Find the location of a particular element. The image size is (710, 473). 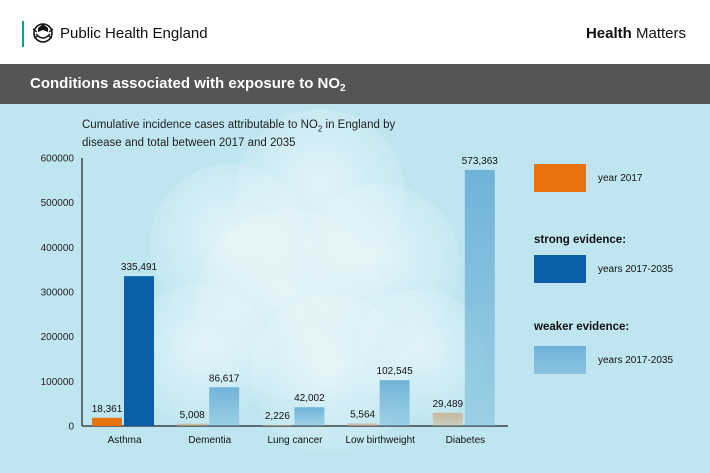

header: Public Health England Health Matters is located at coordinates (355, 32).